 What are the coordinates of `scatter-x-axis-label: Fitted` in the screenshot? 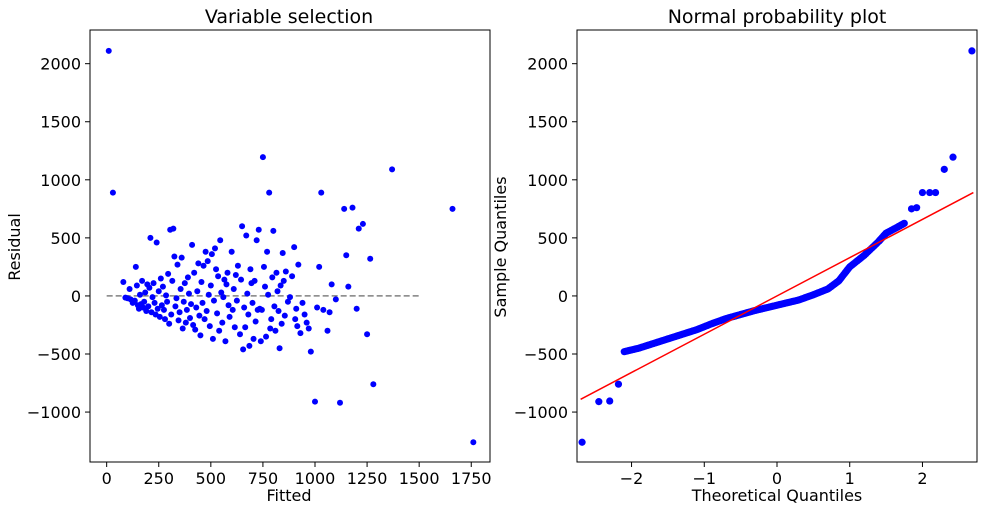 It's located at (288, 495).